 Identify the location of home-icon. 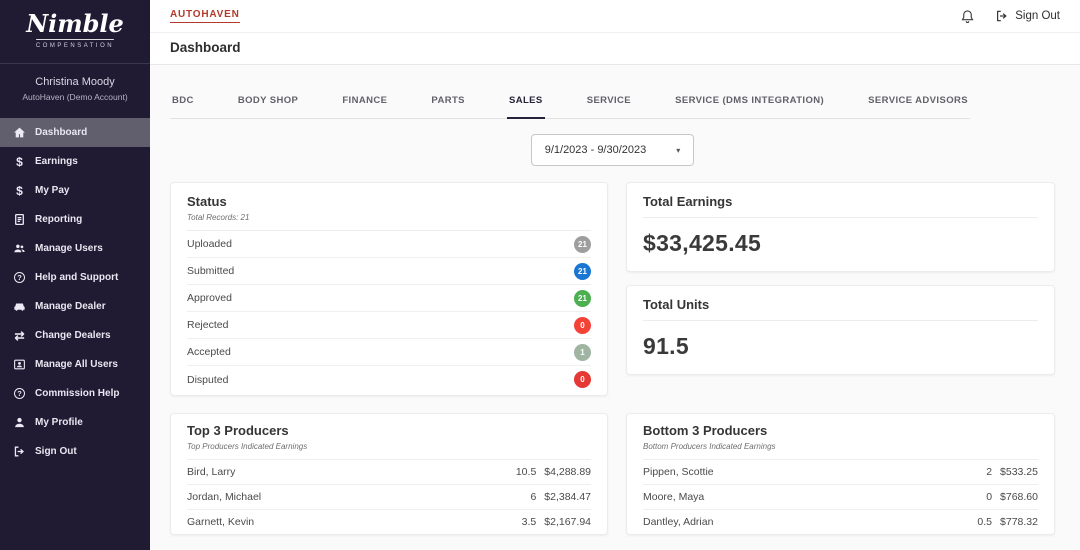
(19, 132).